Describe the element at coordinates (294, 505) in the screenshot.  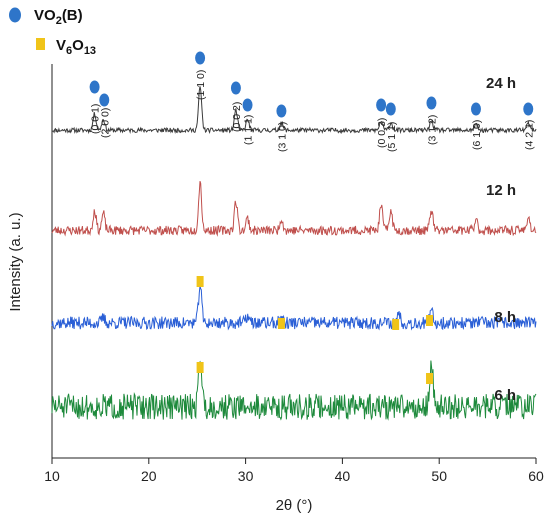
I see `x-axis-title: 2θ (°)` at that location.